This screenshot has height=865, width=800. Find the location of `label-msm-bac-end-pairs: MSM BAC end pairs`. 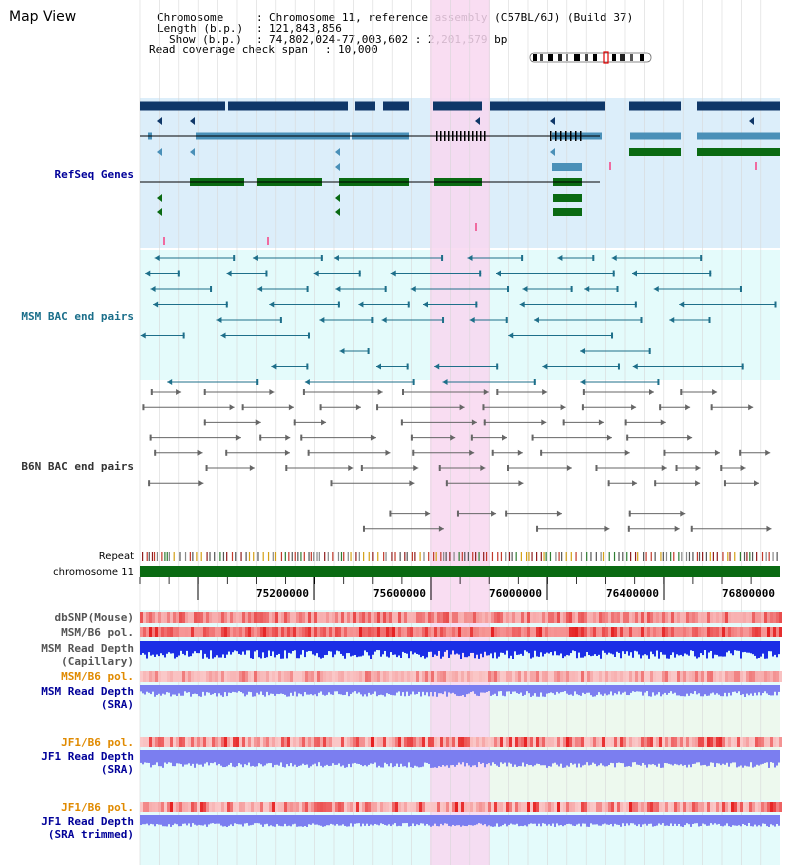

label-msm-bac-end-pairs: MSM BAC end pairs is located at coordinates (77, 316).